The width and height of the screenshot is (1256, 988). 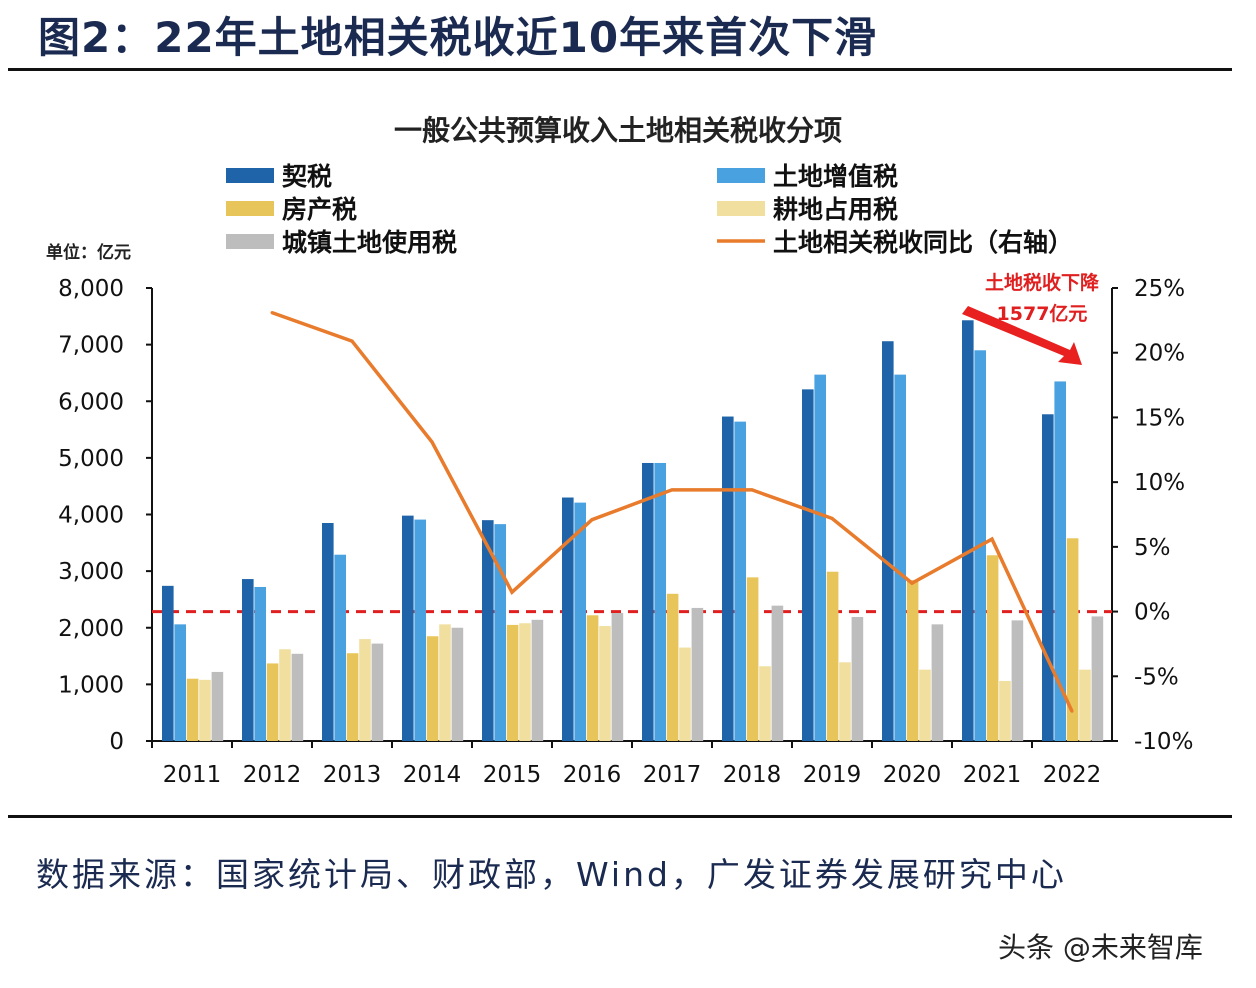 What do you see at coordinates (116, 742) in the screenshot?
I see `left-tick-label: 0` at bounding box center [116, 742].